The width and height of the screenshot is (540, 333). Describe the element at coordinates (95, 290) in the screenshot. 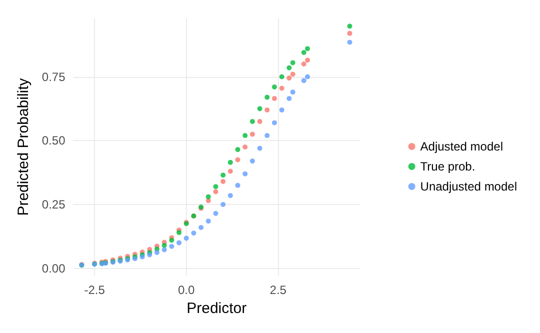

I see `x-tick-label: -2.5` at that location.